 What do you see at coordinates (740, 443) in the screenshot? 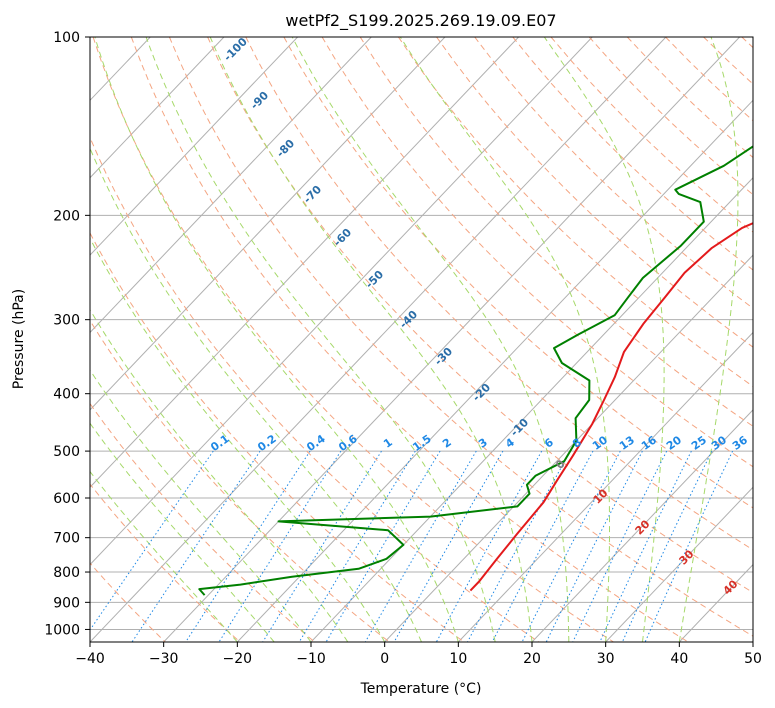
I see `mixing-ratio-label: 36` at bounding box center [740, 443].